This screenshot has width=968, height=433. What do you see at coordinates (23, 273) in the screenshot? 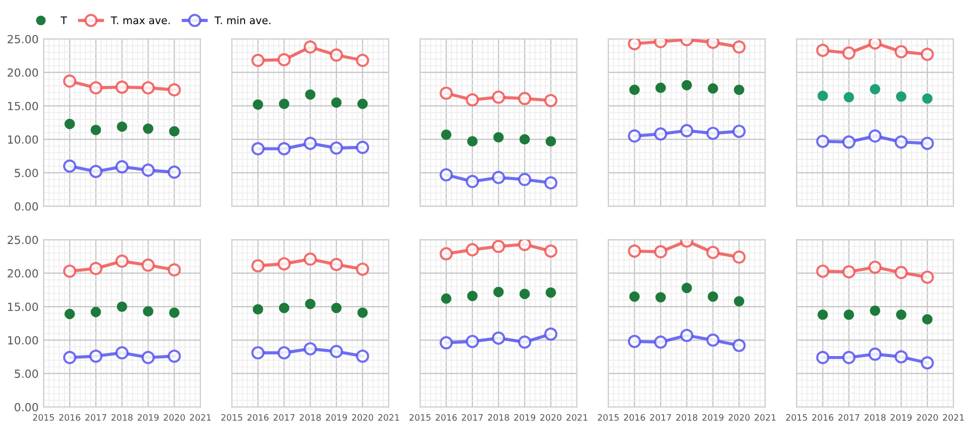
I see `y-tick-label: 20.00` at bounding box center [23, 273].